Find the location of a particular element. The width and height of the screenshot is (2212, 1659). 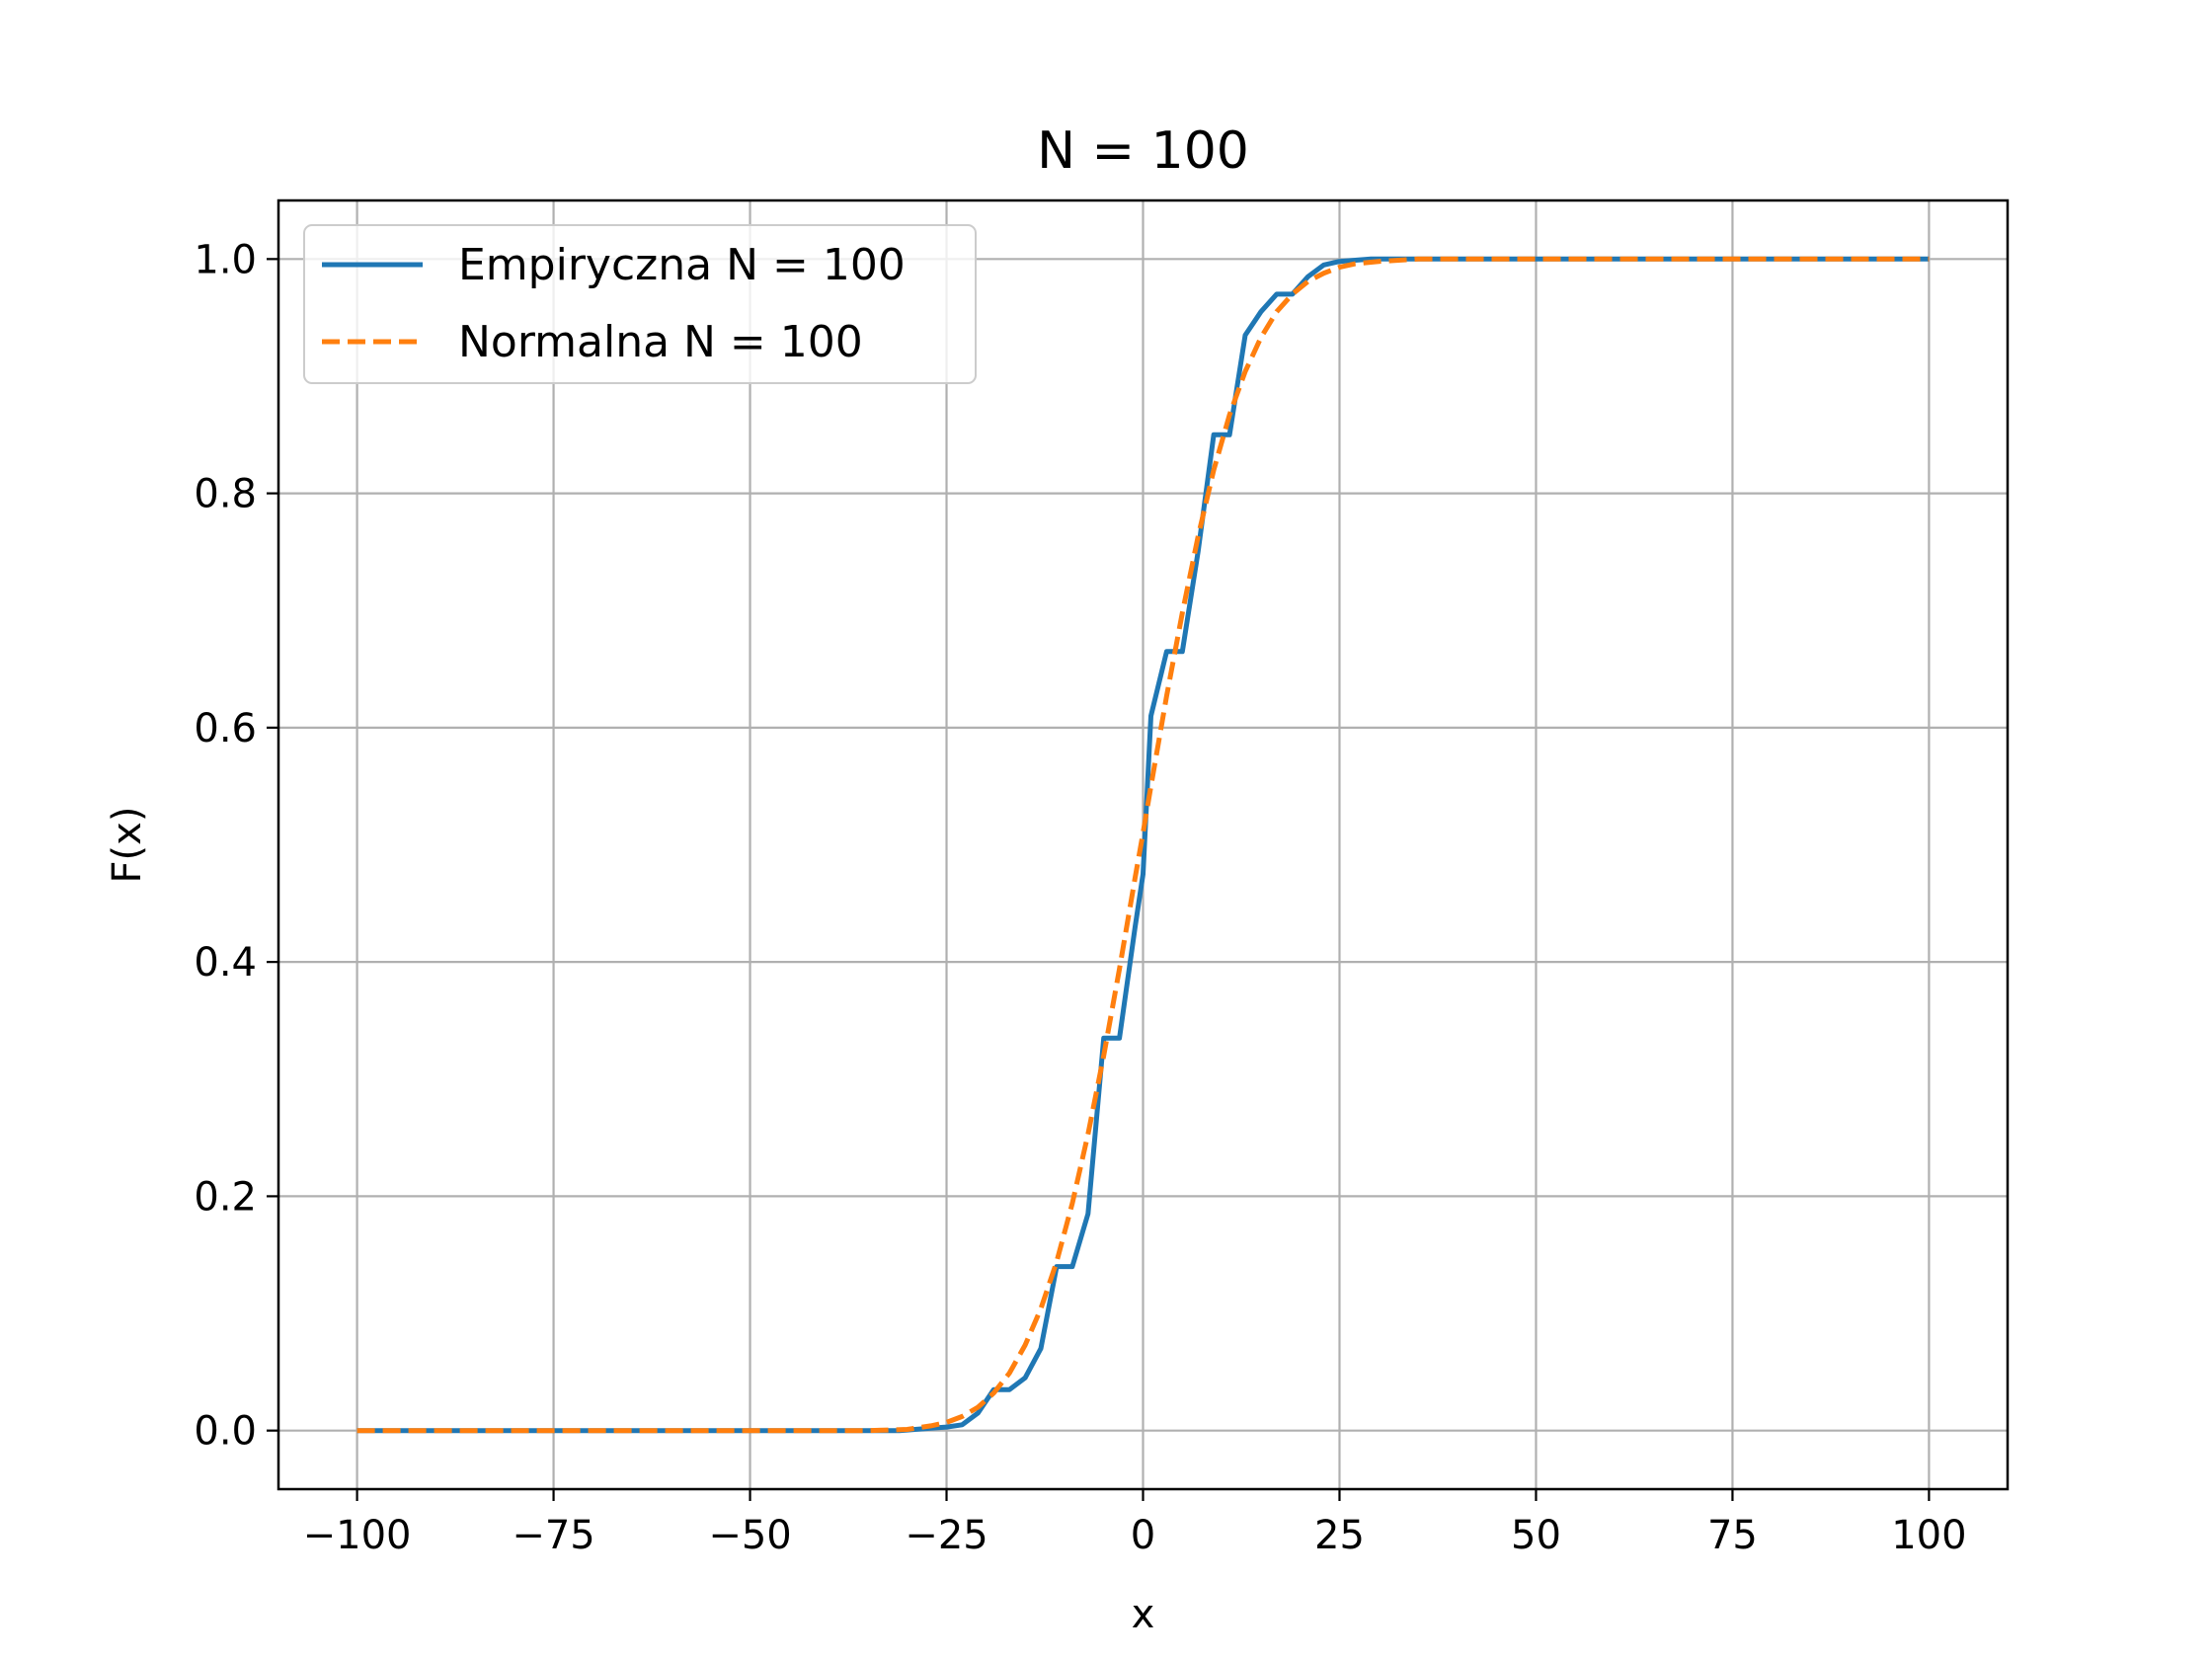

x-tick-label: −75 is located at coordinates (553, 1536).